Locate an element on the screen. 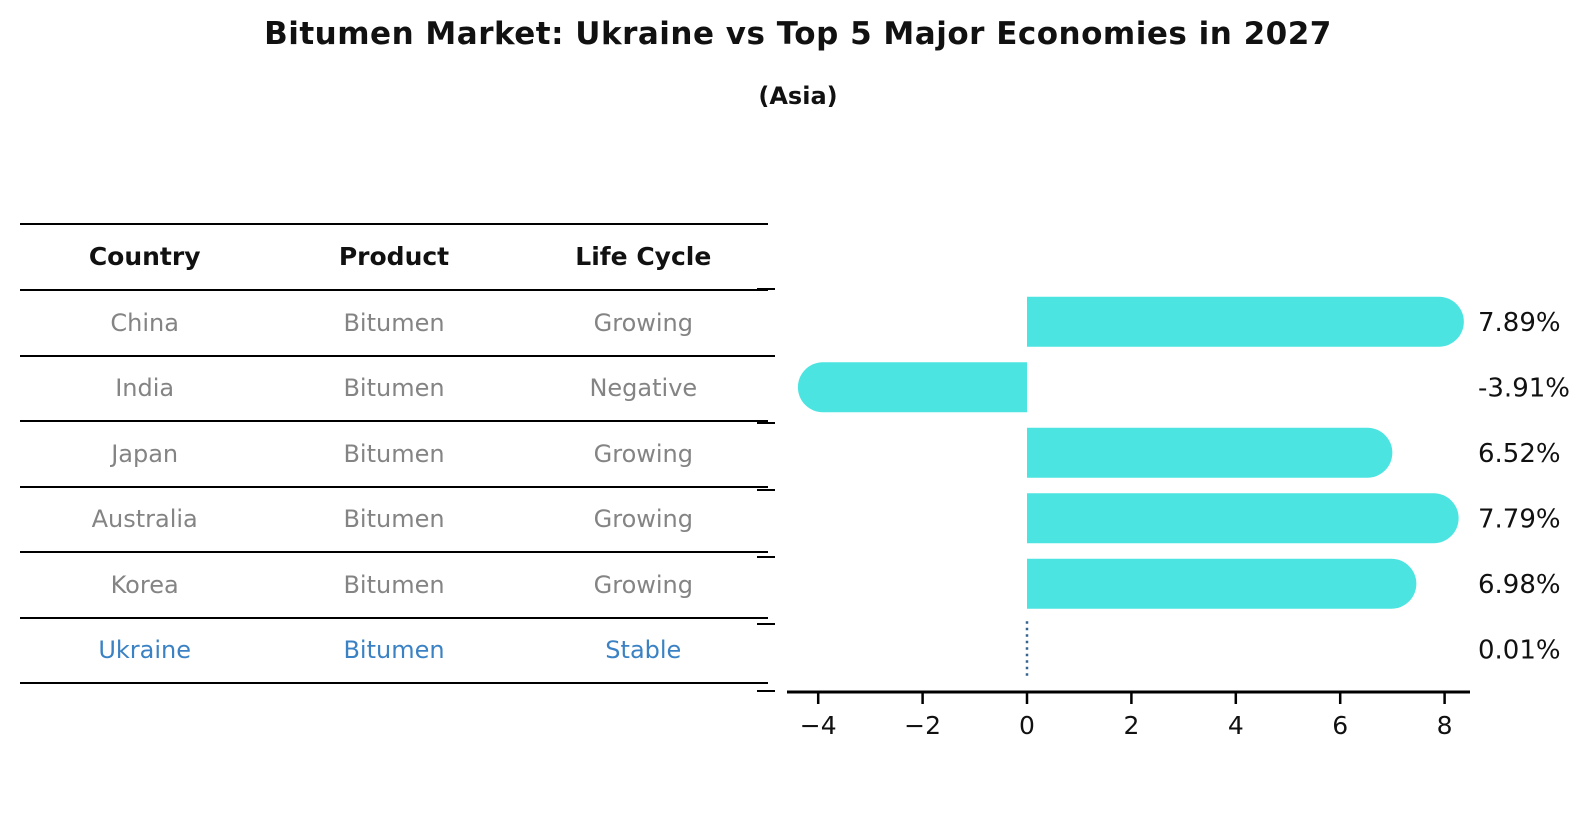  bar-value-label: -3.91% is located at coordinates (1524, 388).